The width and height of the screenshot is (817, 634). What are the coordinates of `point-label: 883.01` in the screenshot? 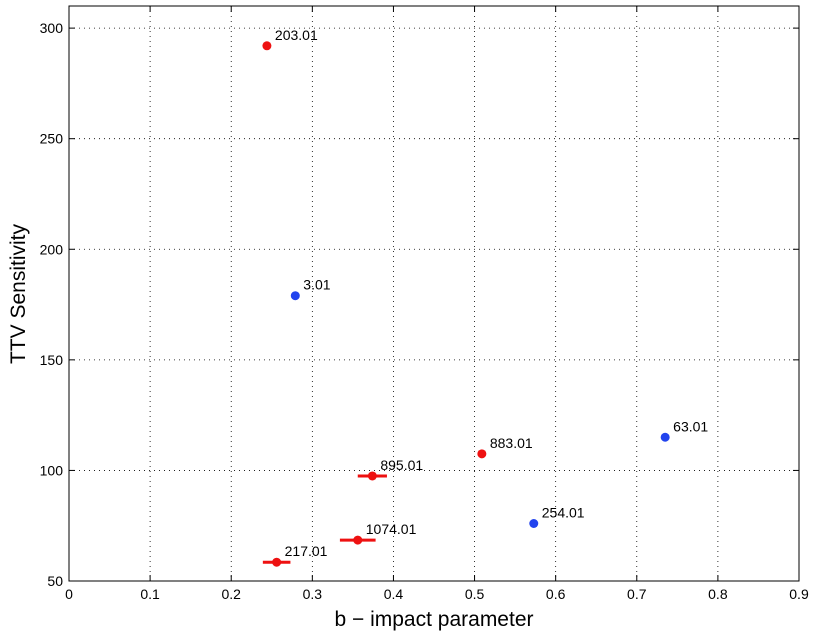 It's located at (511, 443).